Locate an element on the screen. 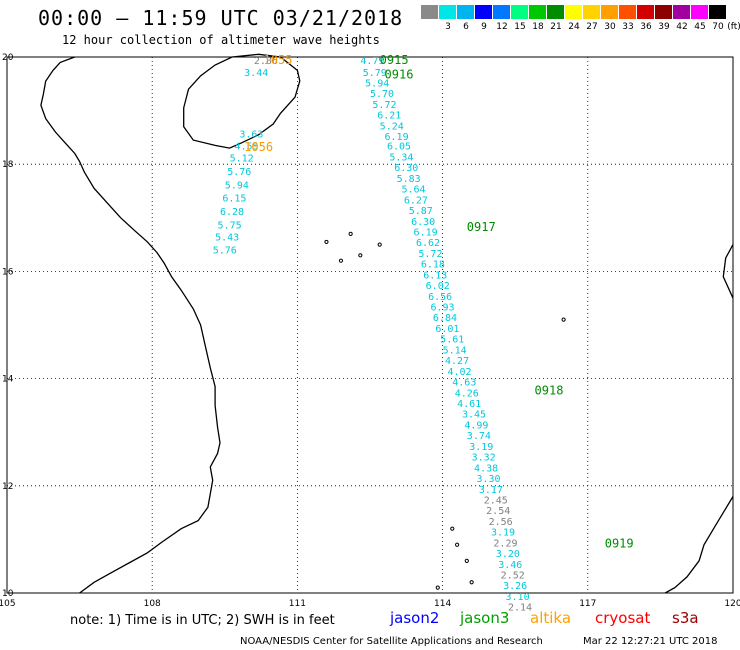 The height and width of the screenshot is (650, 740). wave-height-value: 4.79 is located at coordinates (372, 61).